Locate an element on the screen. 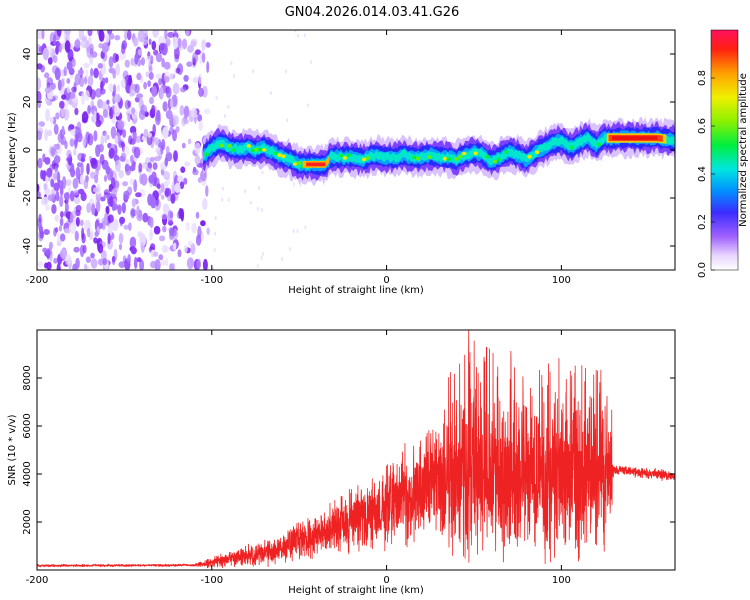 The width and height of the screenshot is (750, 600). snr-x-label: Height of straight line (km) is located at coordinates (356, 590).